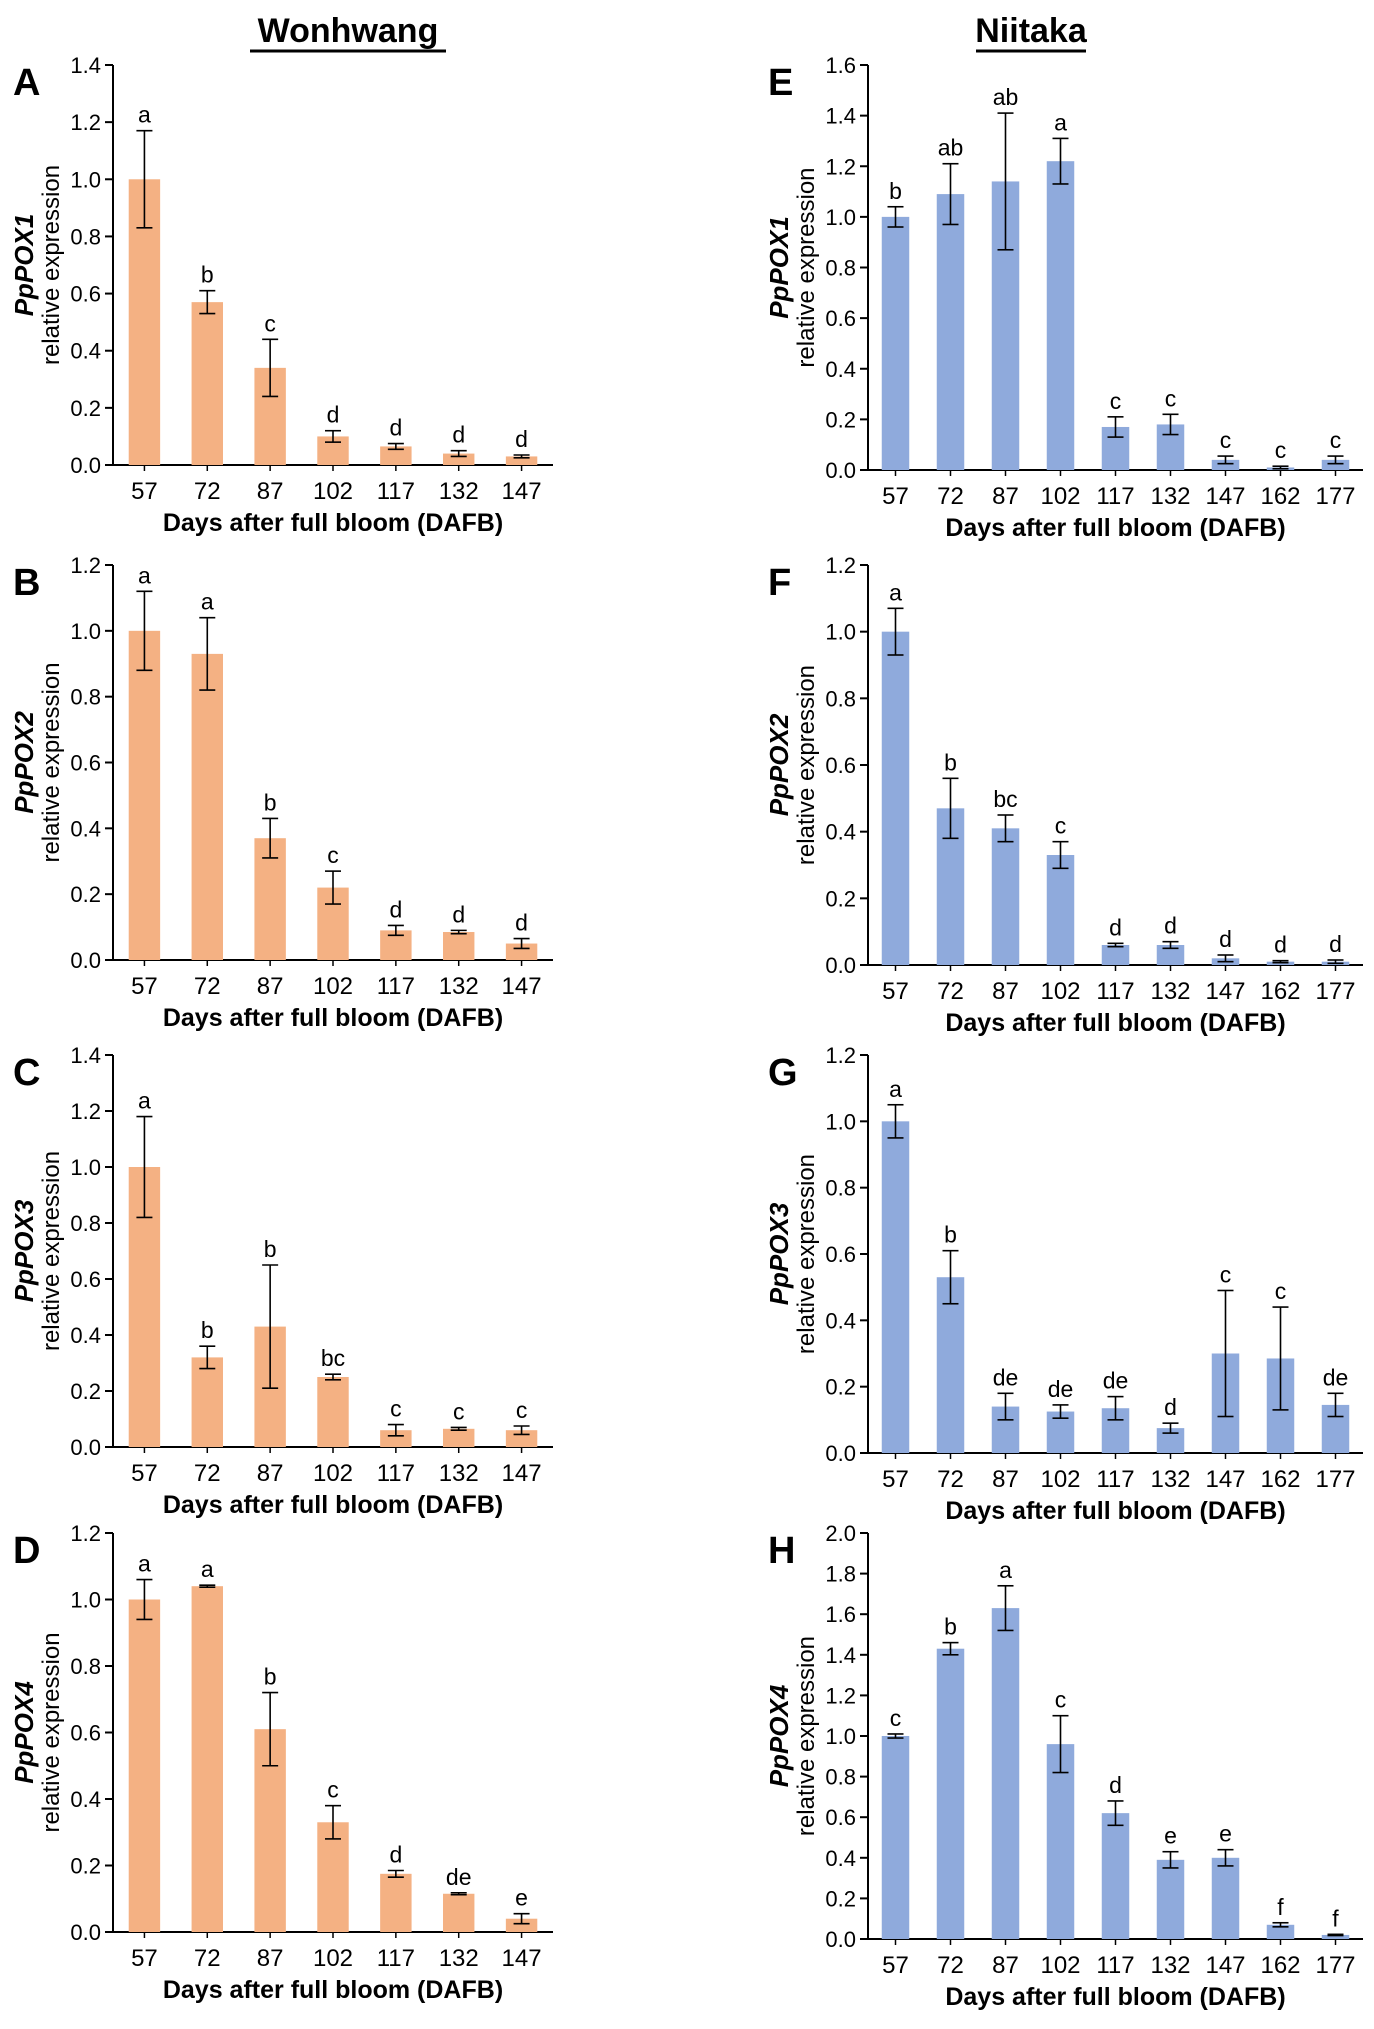 The image size is (1374, 2029). I want to click on title-wonhwang: Wonhwang, so click(348, 31).